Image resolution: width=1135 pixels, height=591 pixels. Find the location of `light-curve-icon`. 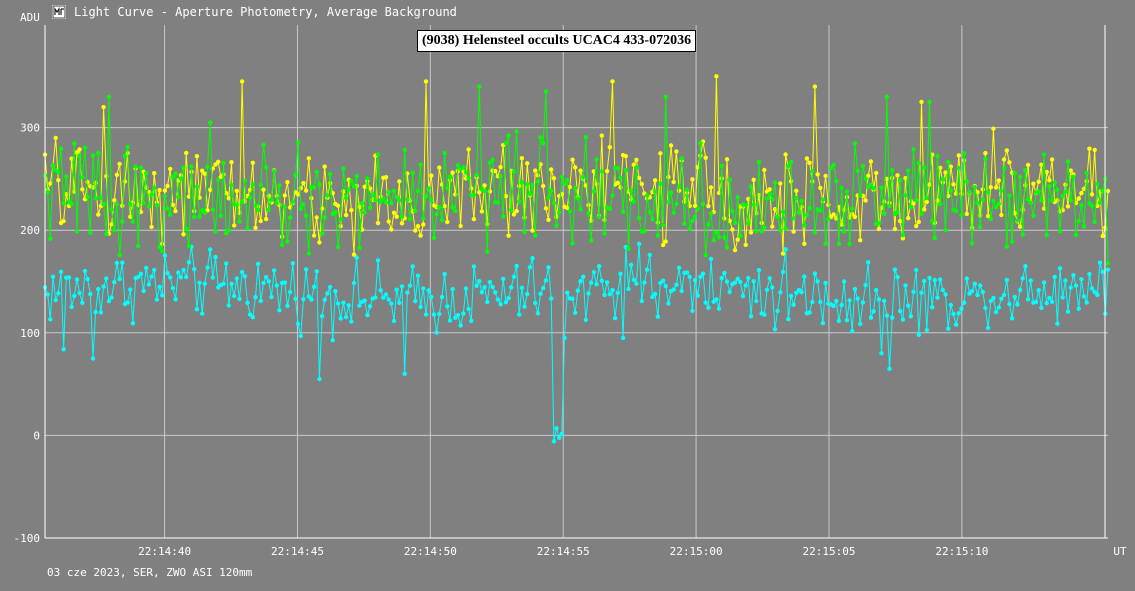

light-curve-icon is located at coordinates (59, 12).